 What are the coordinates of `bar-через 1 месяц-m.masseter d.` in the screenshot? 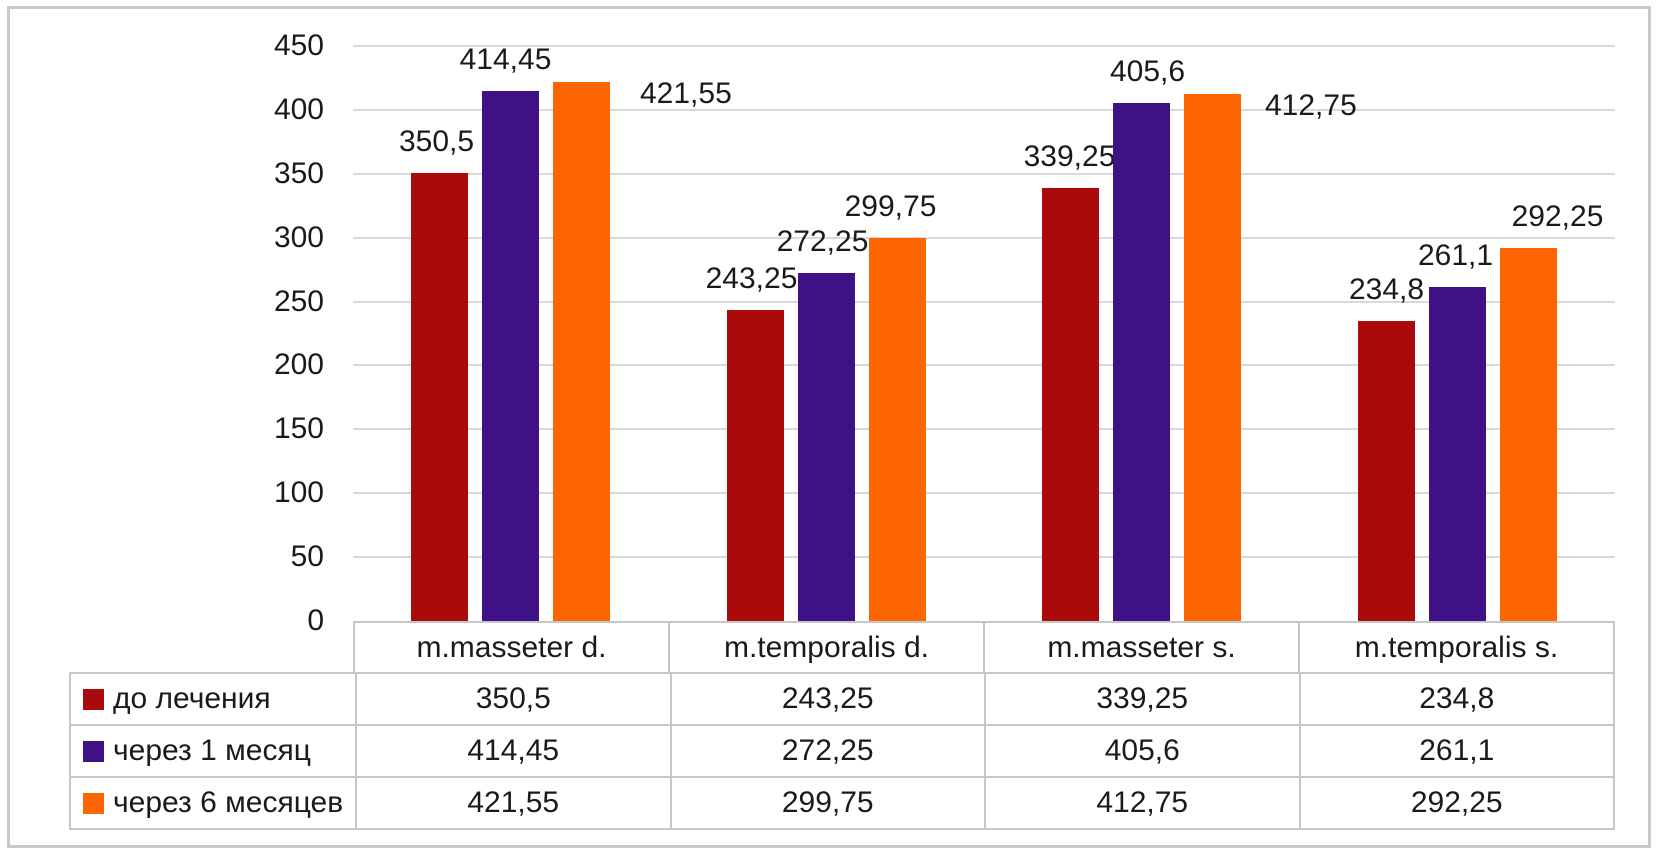 It's located at (510, 356).